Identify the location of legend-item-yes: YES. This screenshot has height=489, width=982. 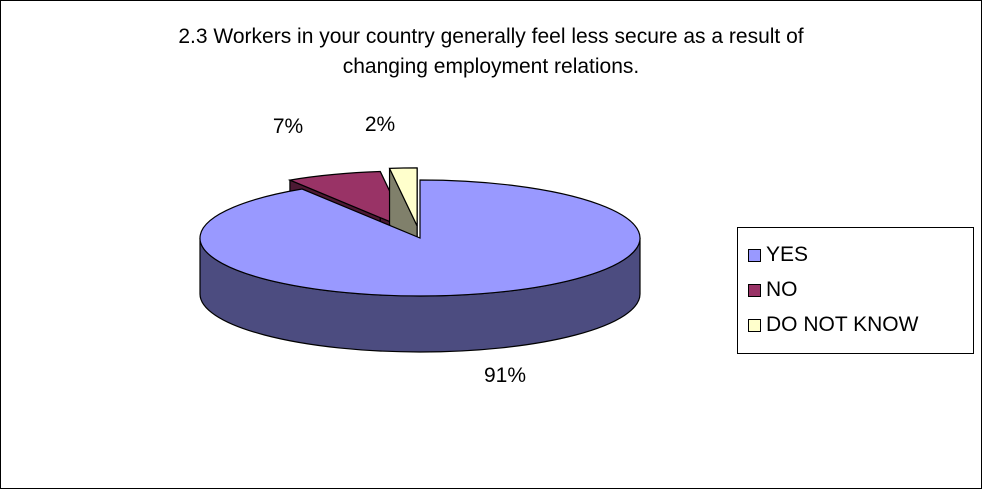
(778, 255).